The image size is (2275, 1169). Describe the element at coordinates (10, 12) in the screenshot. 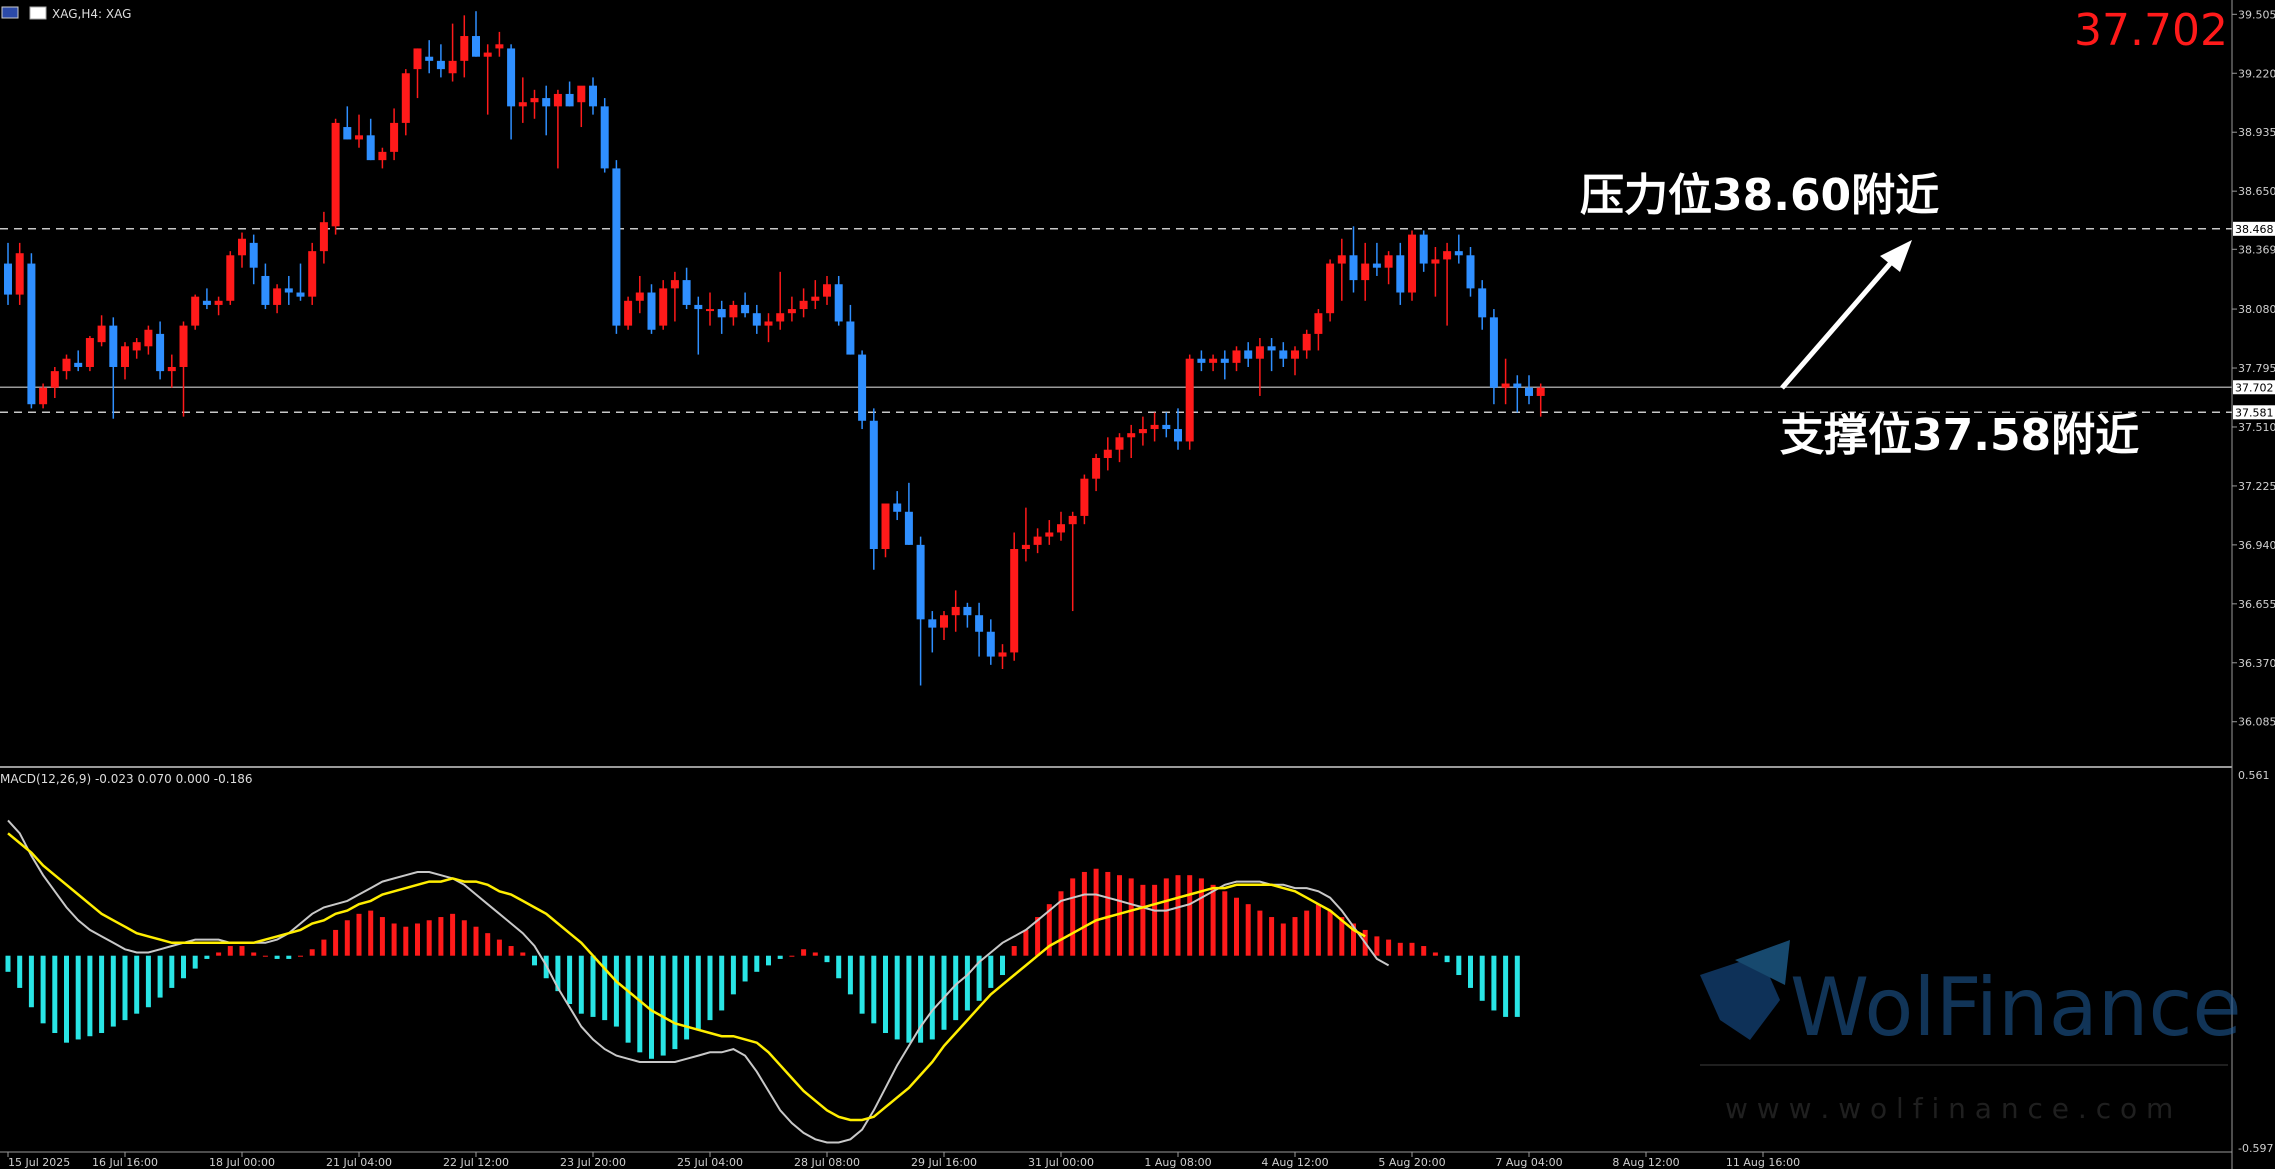

I see `flag-icon` at that location.